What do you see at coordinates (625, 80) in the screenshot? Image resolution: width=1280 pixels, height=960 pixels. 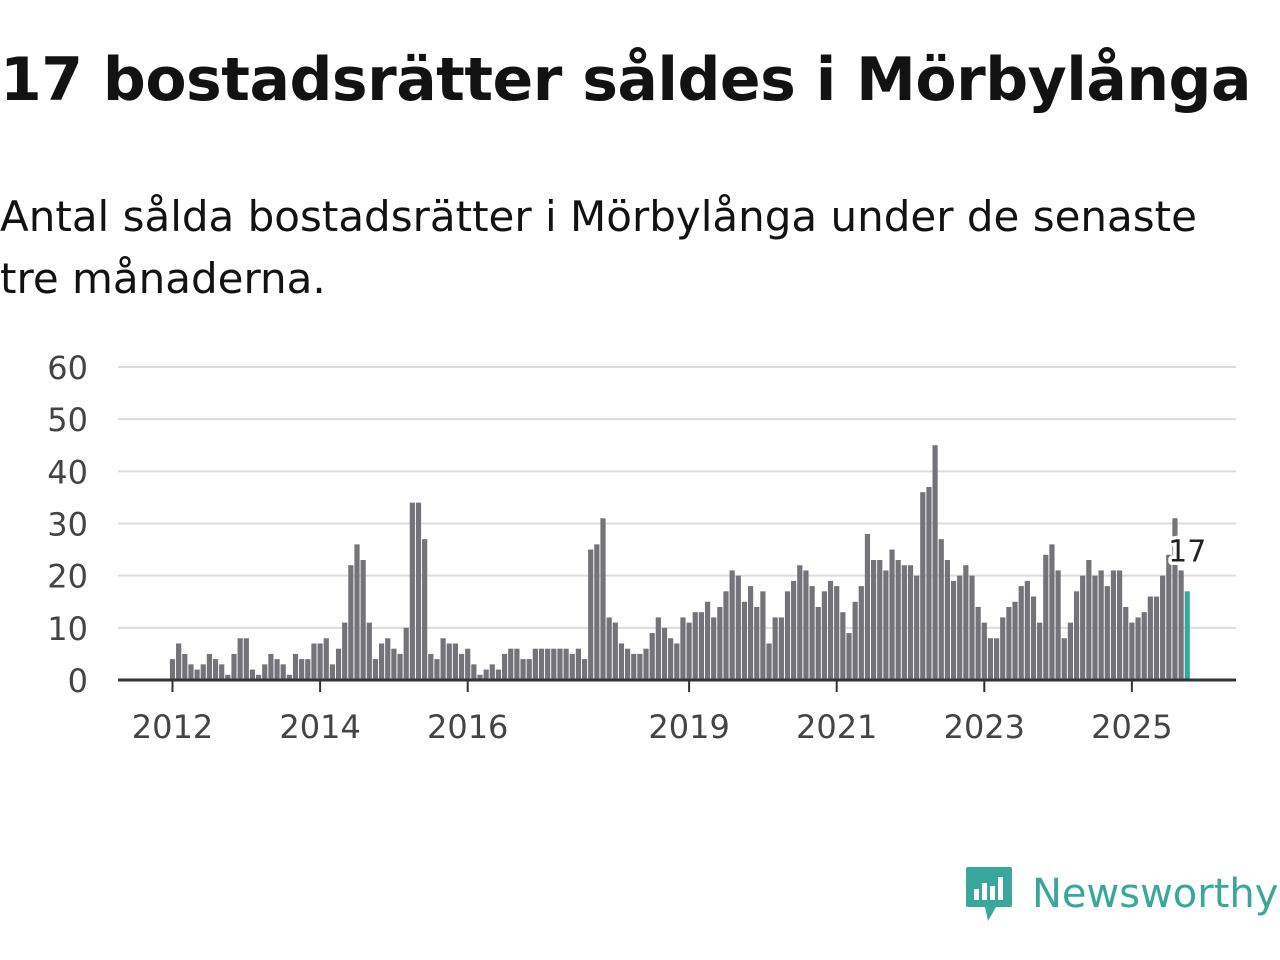 I see `page-title: 17 bostadsrätter såldes i Mörbylånga` at bounding box center [625, 80].